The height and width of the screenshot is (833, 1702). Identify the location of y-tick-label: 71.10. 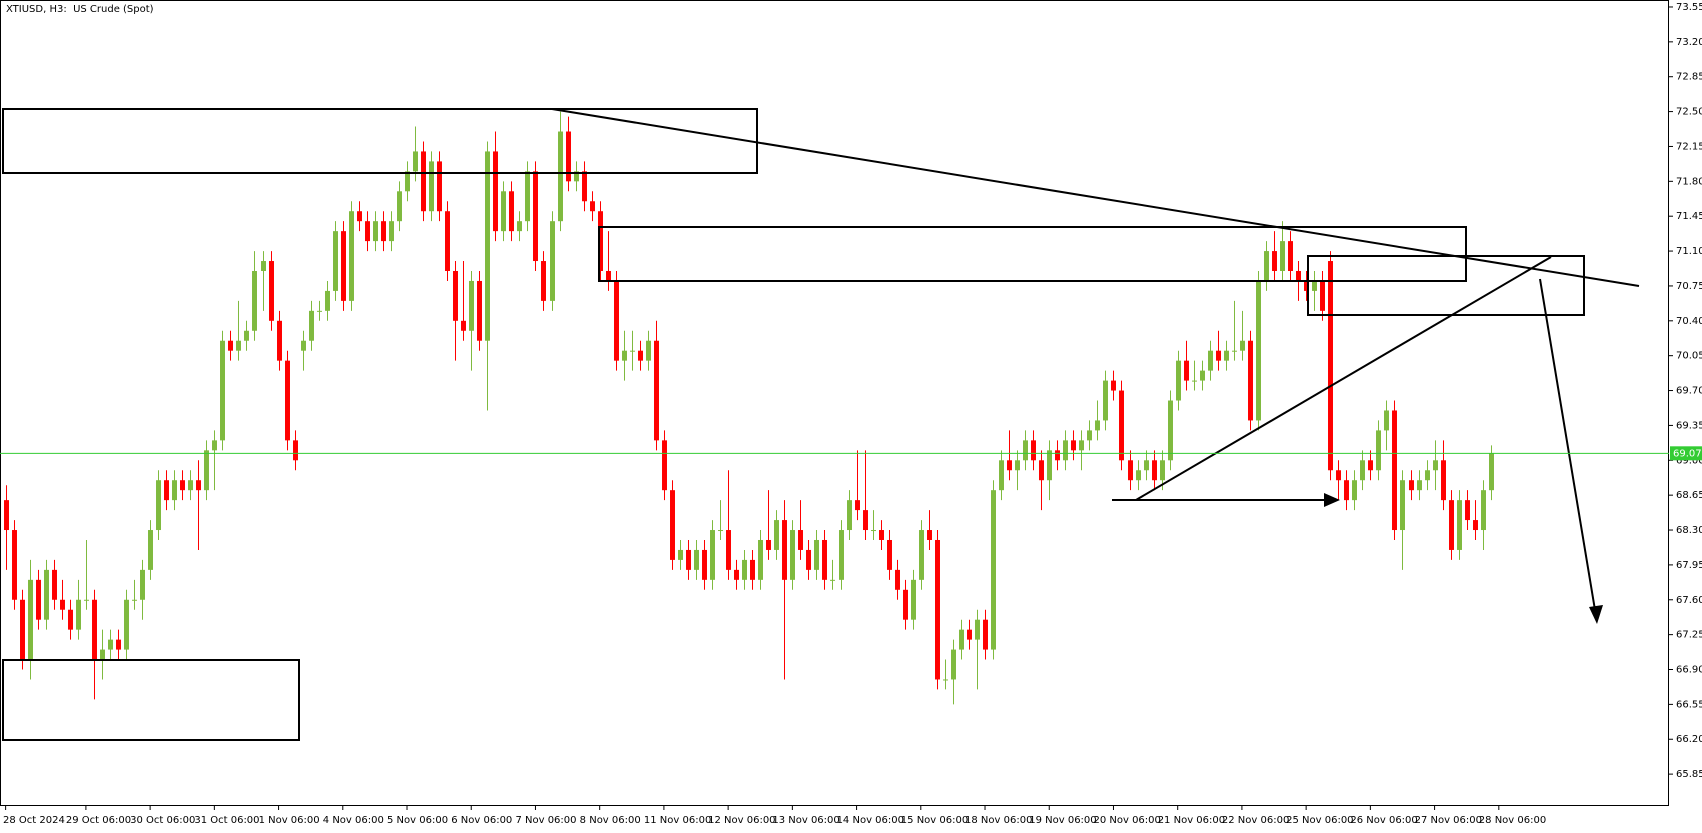
(1689, 251).